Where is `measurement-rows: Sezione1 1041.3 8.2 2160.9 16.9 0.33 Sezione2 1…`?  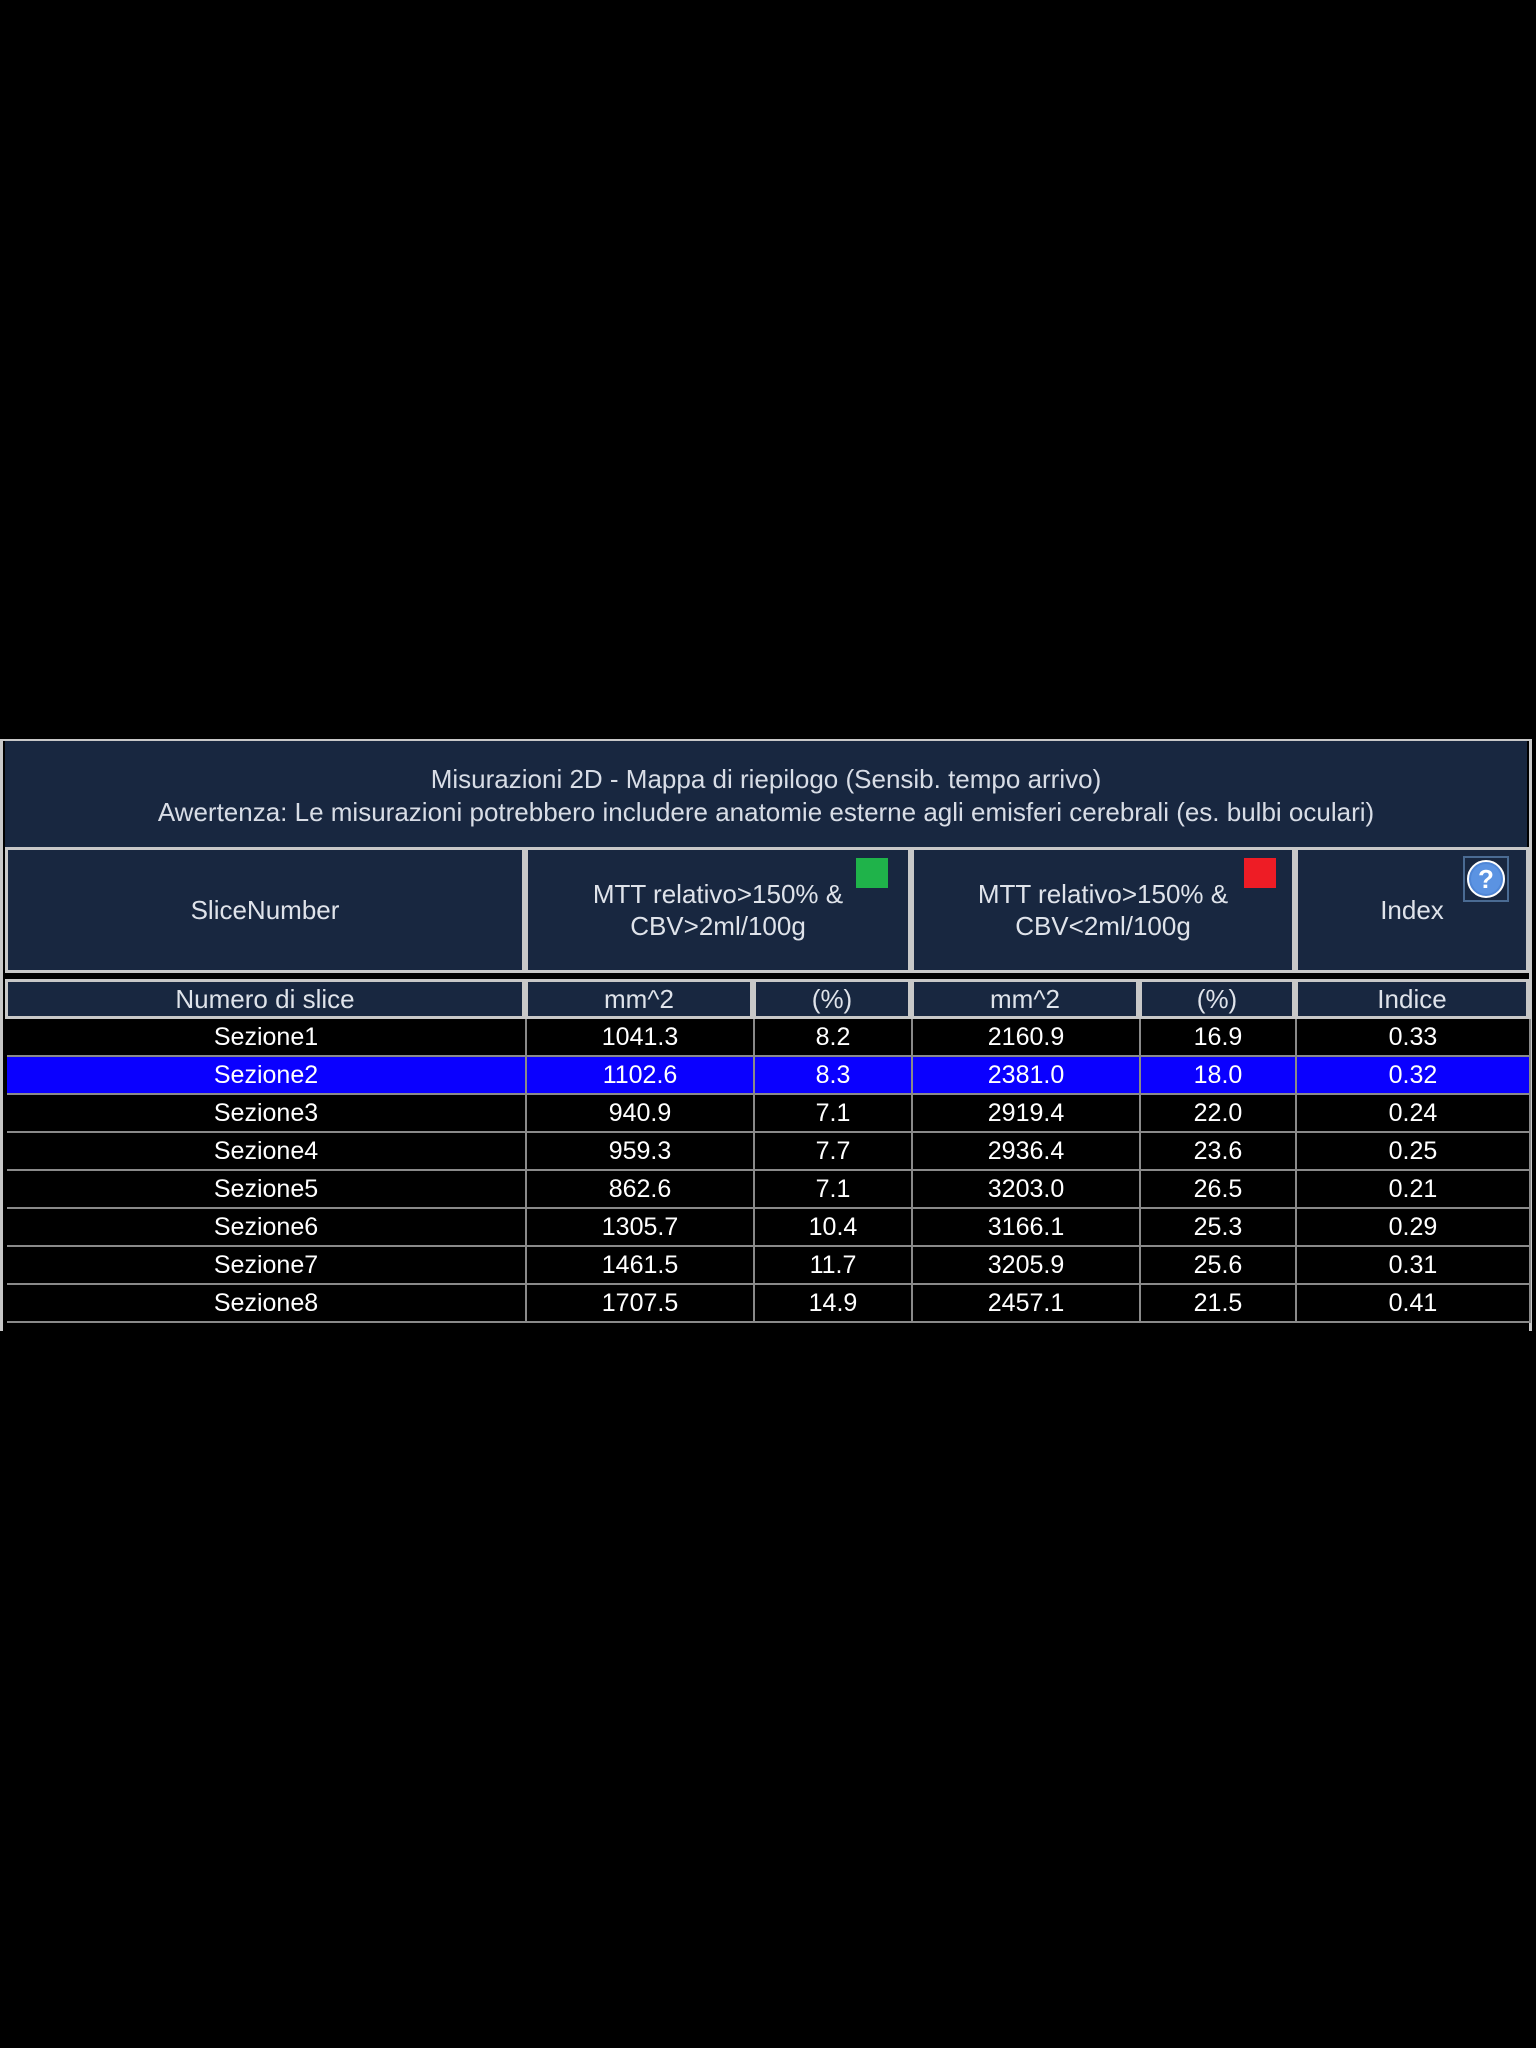
measurement-rows: Sezione1 1041.3 8.2 2160.9 16.9 0.33 Sezione2 1… is located at coordinates (769, 1171).